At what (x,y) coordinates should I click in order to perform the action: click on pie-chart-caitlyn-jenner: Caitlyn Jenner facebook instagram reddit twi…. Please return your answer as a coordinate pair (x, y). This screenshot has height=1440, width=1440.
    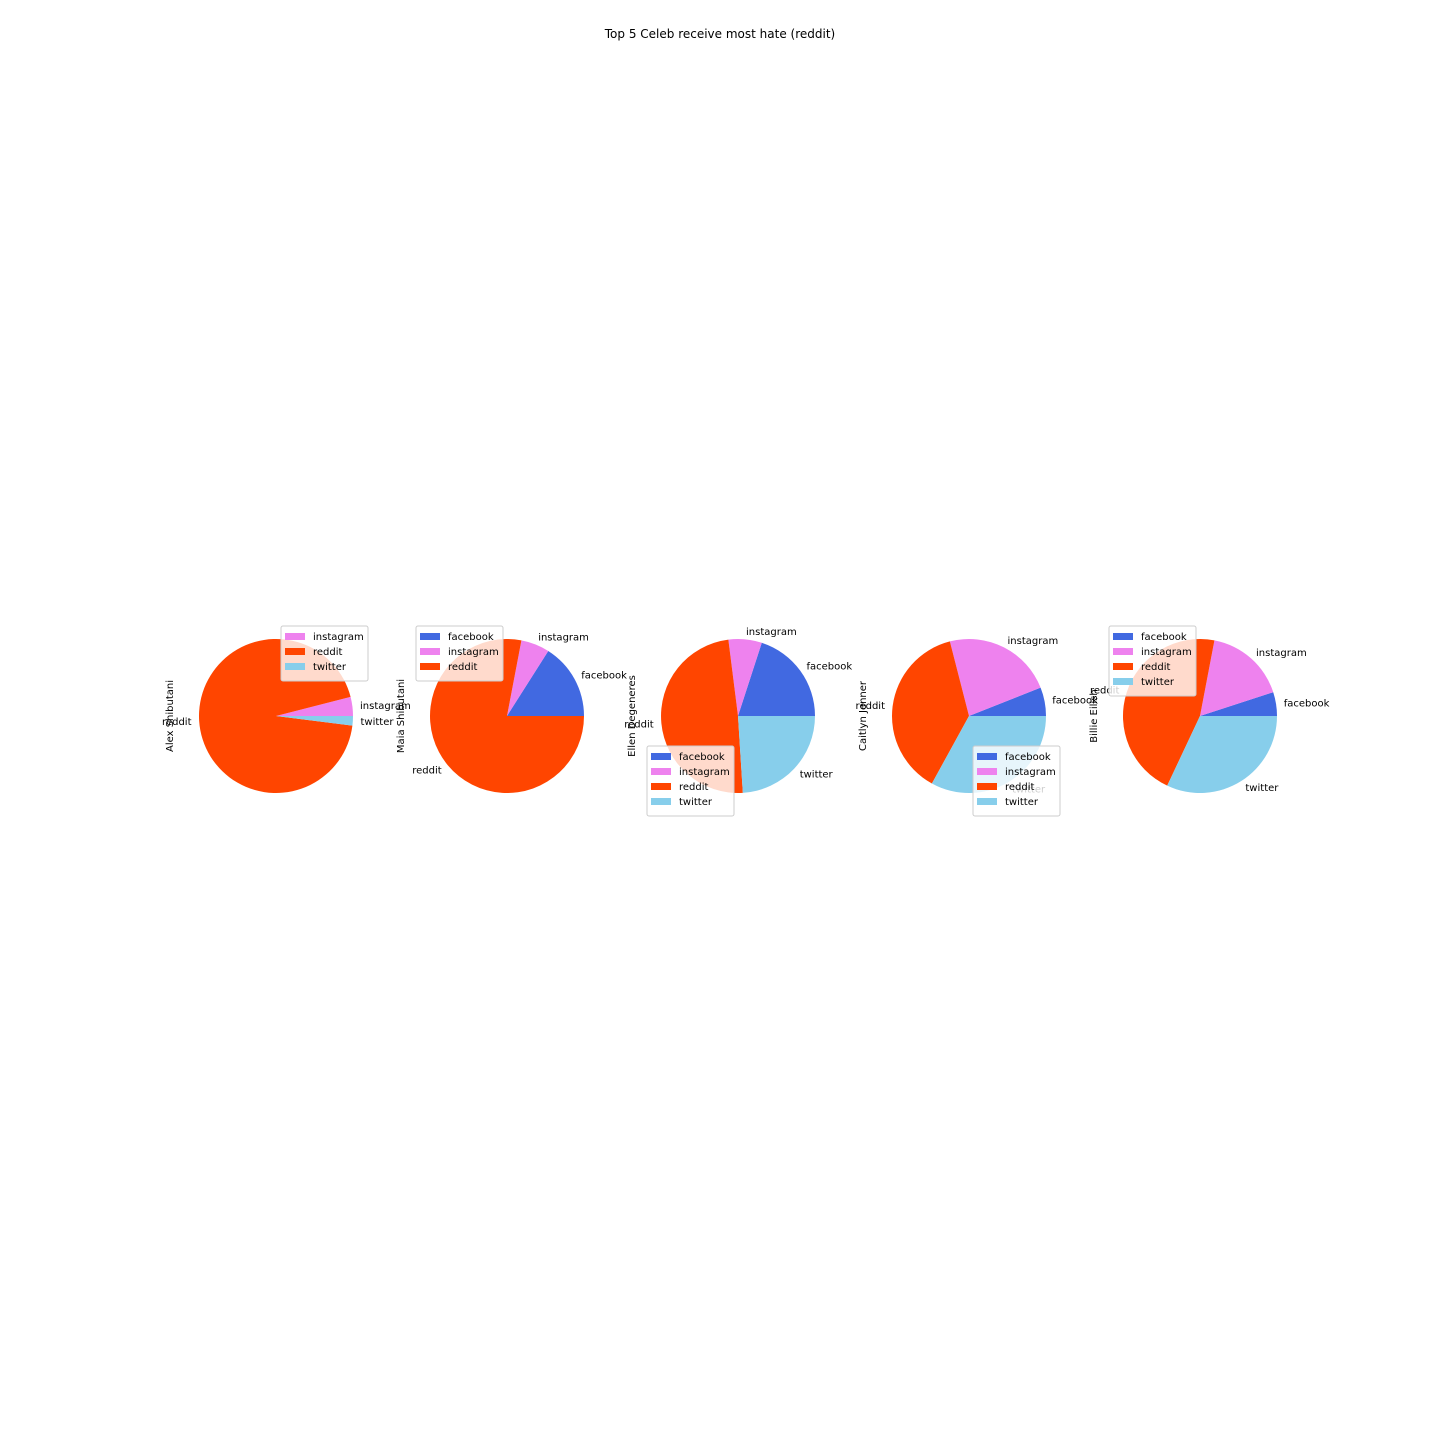
    Looking at the image, I should click on (977, 726).